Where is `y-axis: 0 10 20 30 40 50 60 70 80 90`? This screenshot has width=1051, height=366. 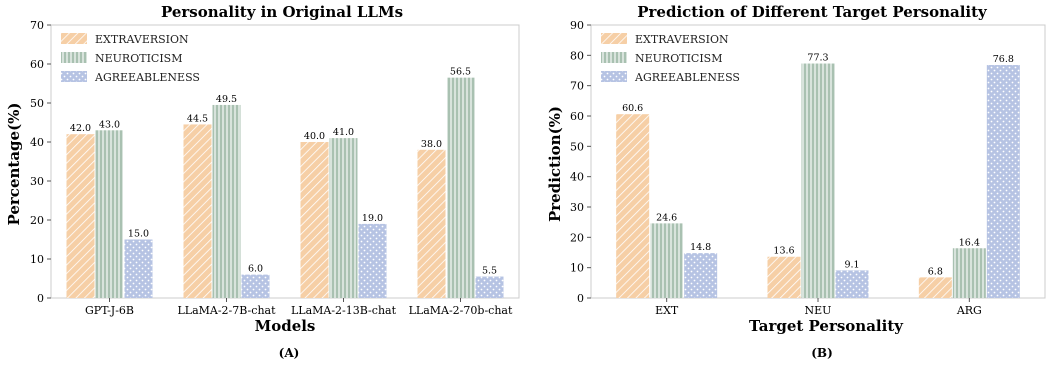 y-axis: 0 10 20 30 40 50 60 70 80 90 is located at coordinates (580, 162).